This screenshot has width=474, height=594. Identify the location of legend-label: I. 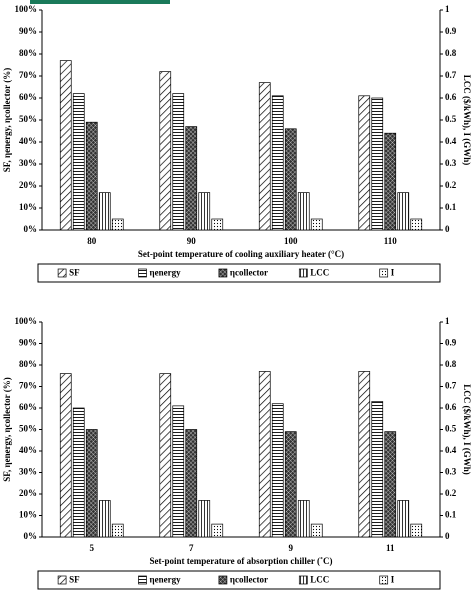
(393, 273).